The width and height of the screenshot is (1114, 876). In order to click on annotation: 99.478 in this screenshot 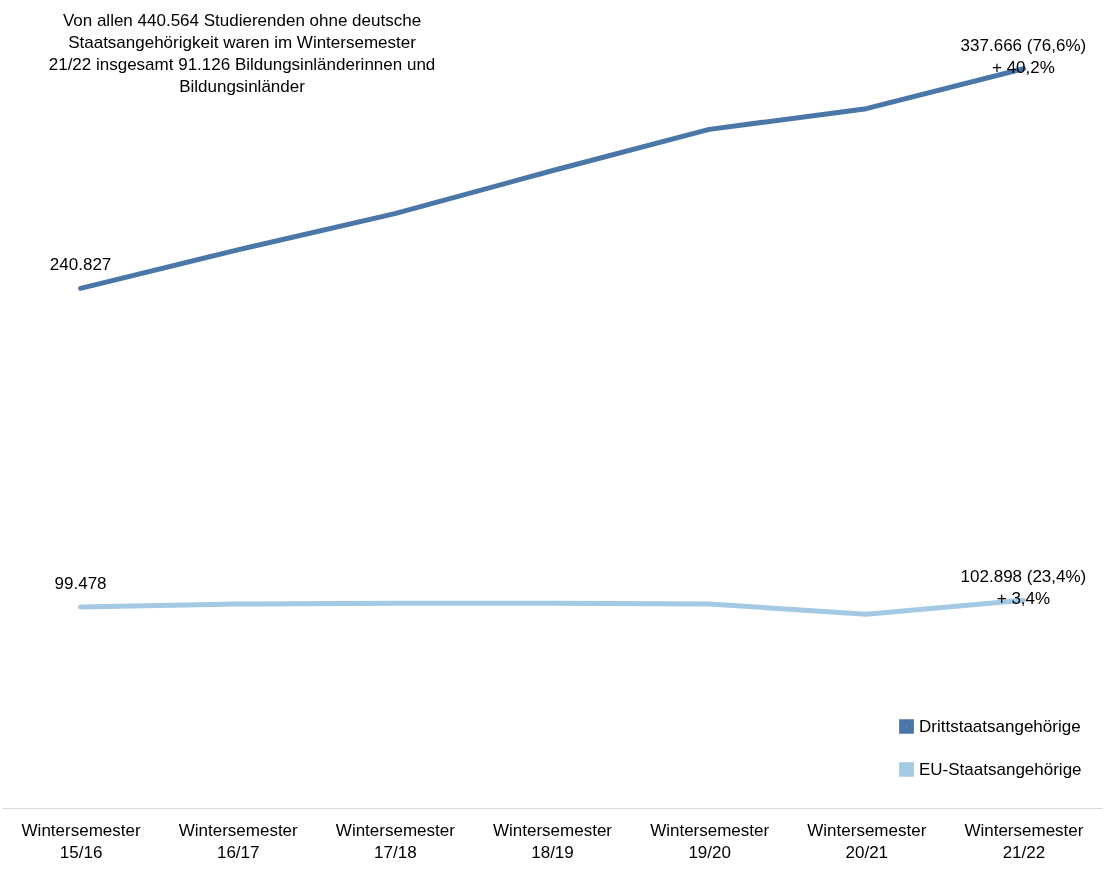, I will do `click(80, 583)`.